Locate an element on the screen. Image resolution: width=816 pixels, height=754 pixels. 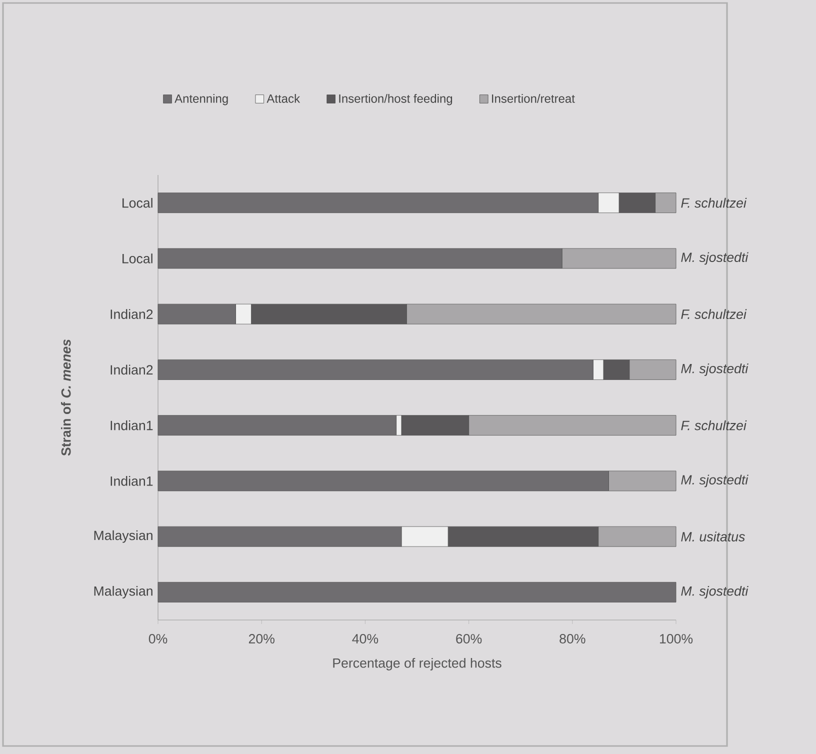
x-axis-title: Percentage of rejected hosts is located at coordinates (417, 664).